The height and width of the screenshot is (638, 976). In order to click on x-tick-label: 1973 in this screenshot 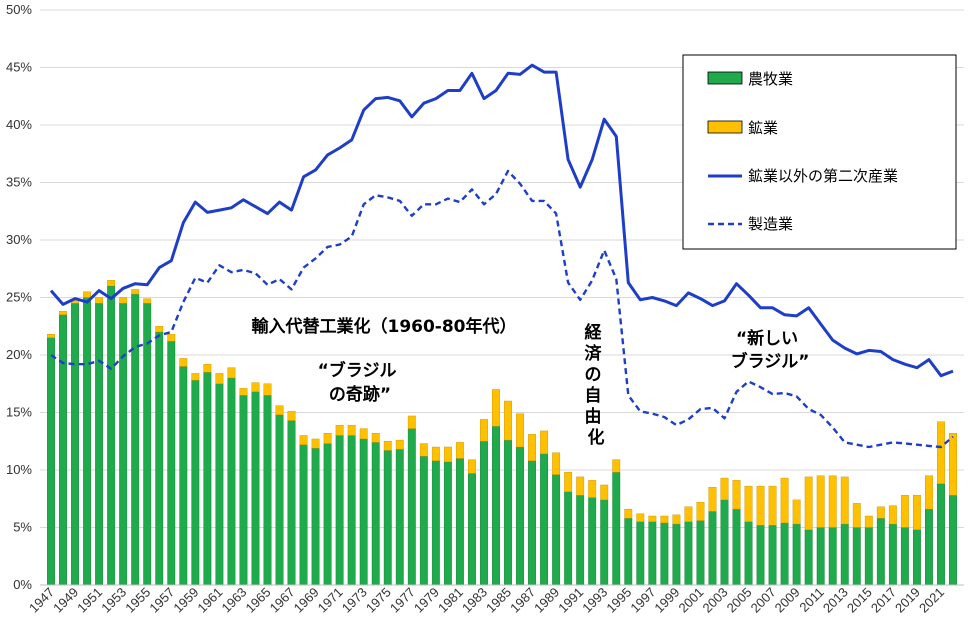, I will do `click(354, 600)`.